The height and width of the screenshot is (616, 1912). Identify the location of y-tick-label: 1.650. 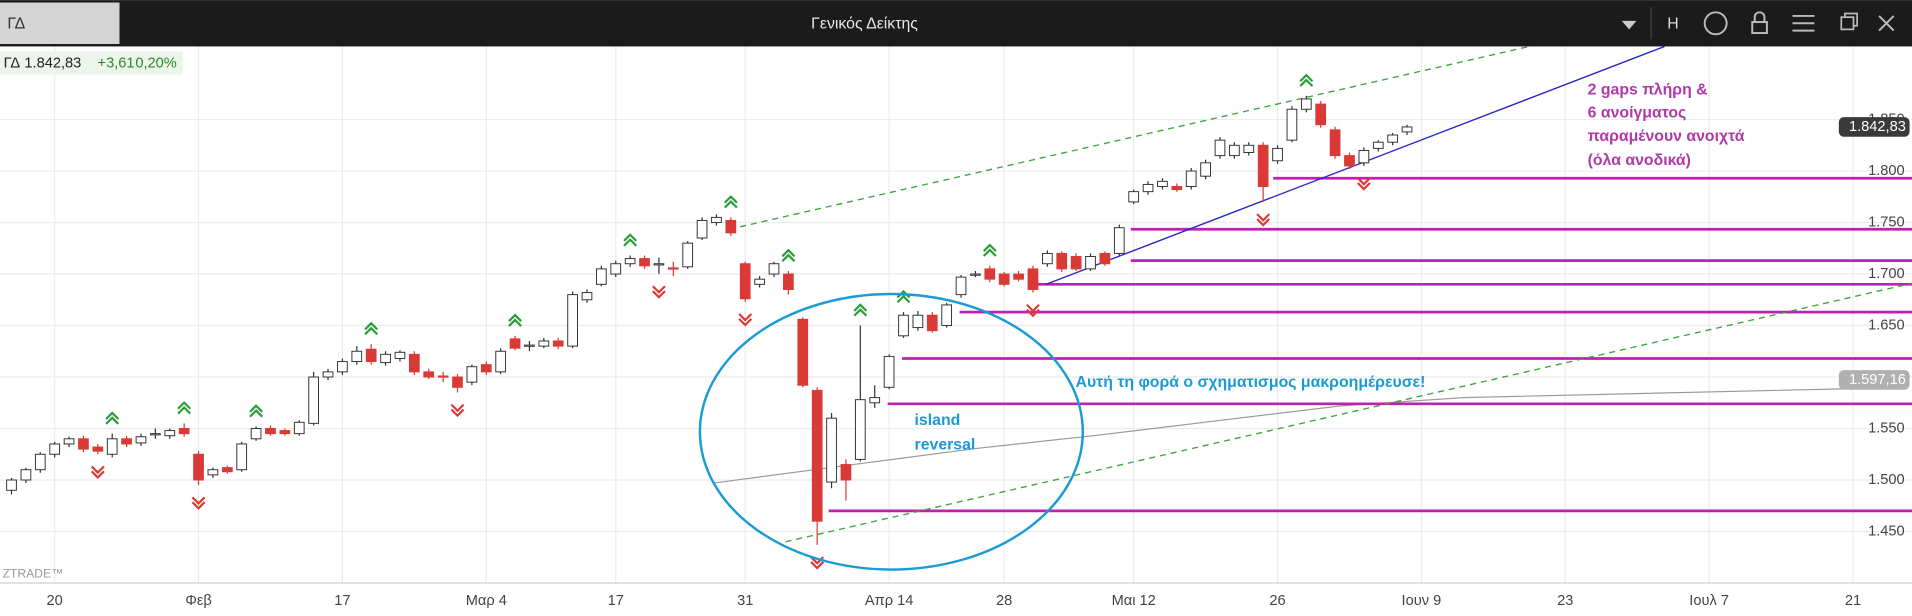
(1886, 325).